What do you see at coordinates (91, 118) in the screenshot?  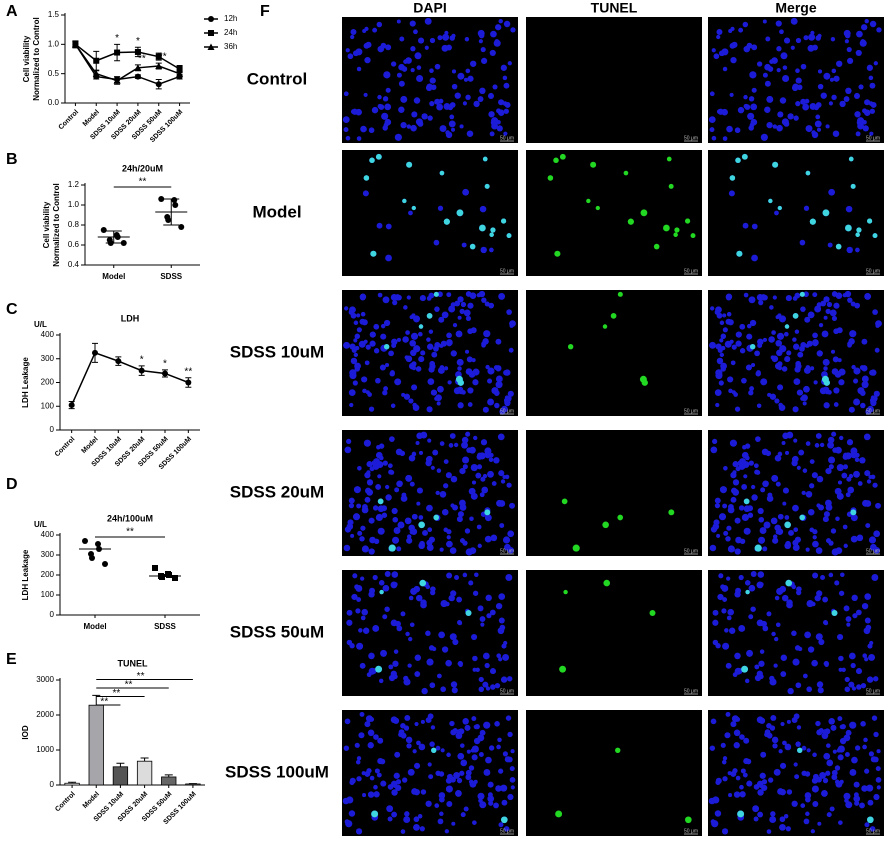 I see `x-tick-label: Model` at bounding box center [91, 118].